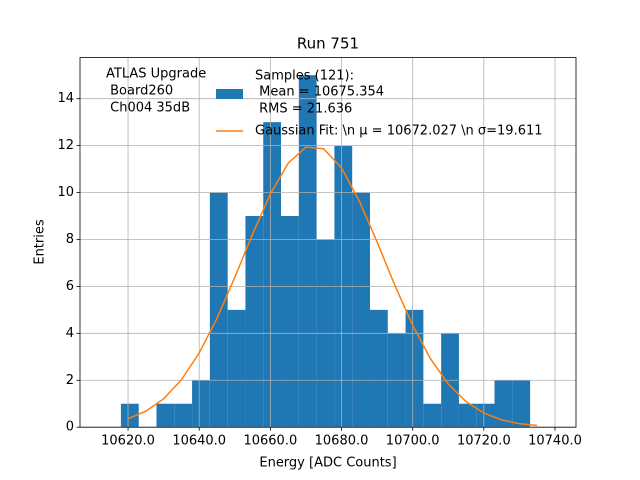 This screenshot has width=640, height=480. Describe the element at coordinates (229, 94) in the screenshot. I see `legend-swatch` at that location.